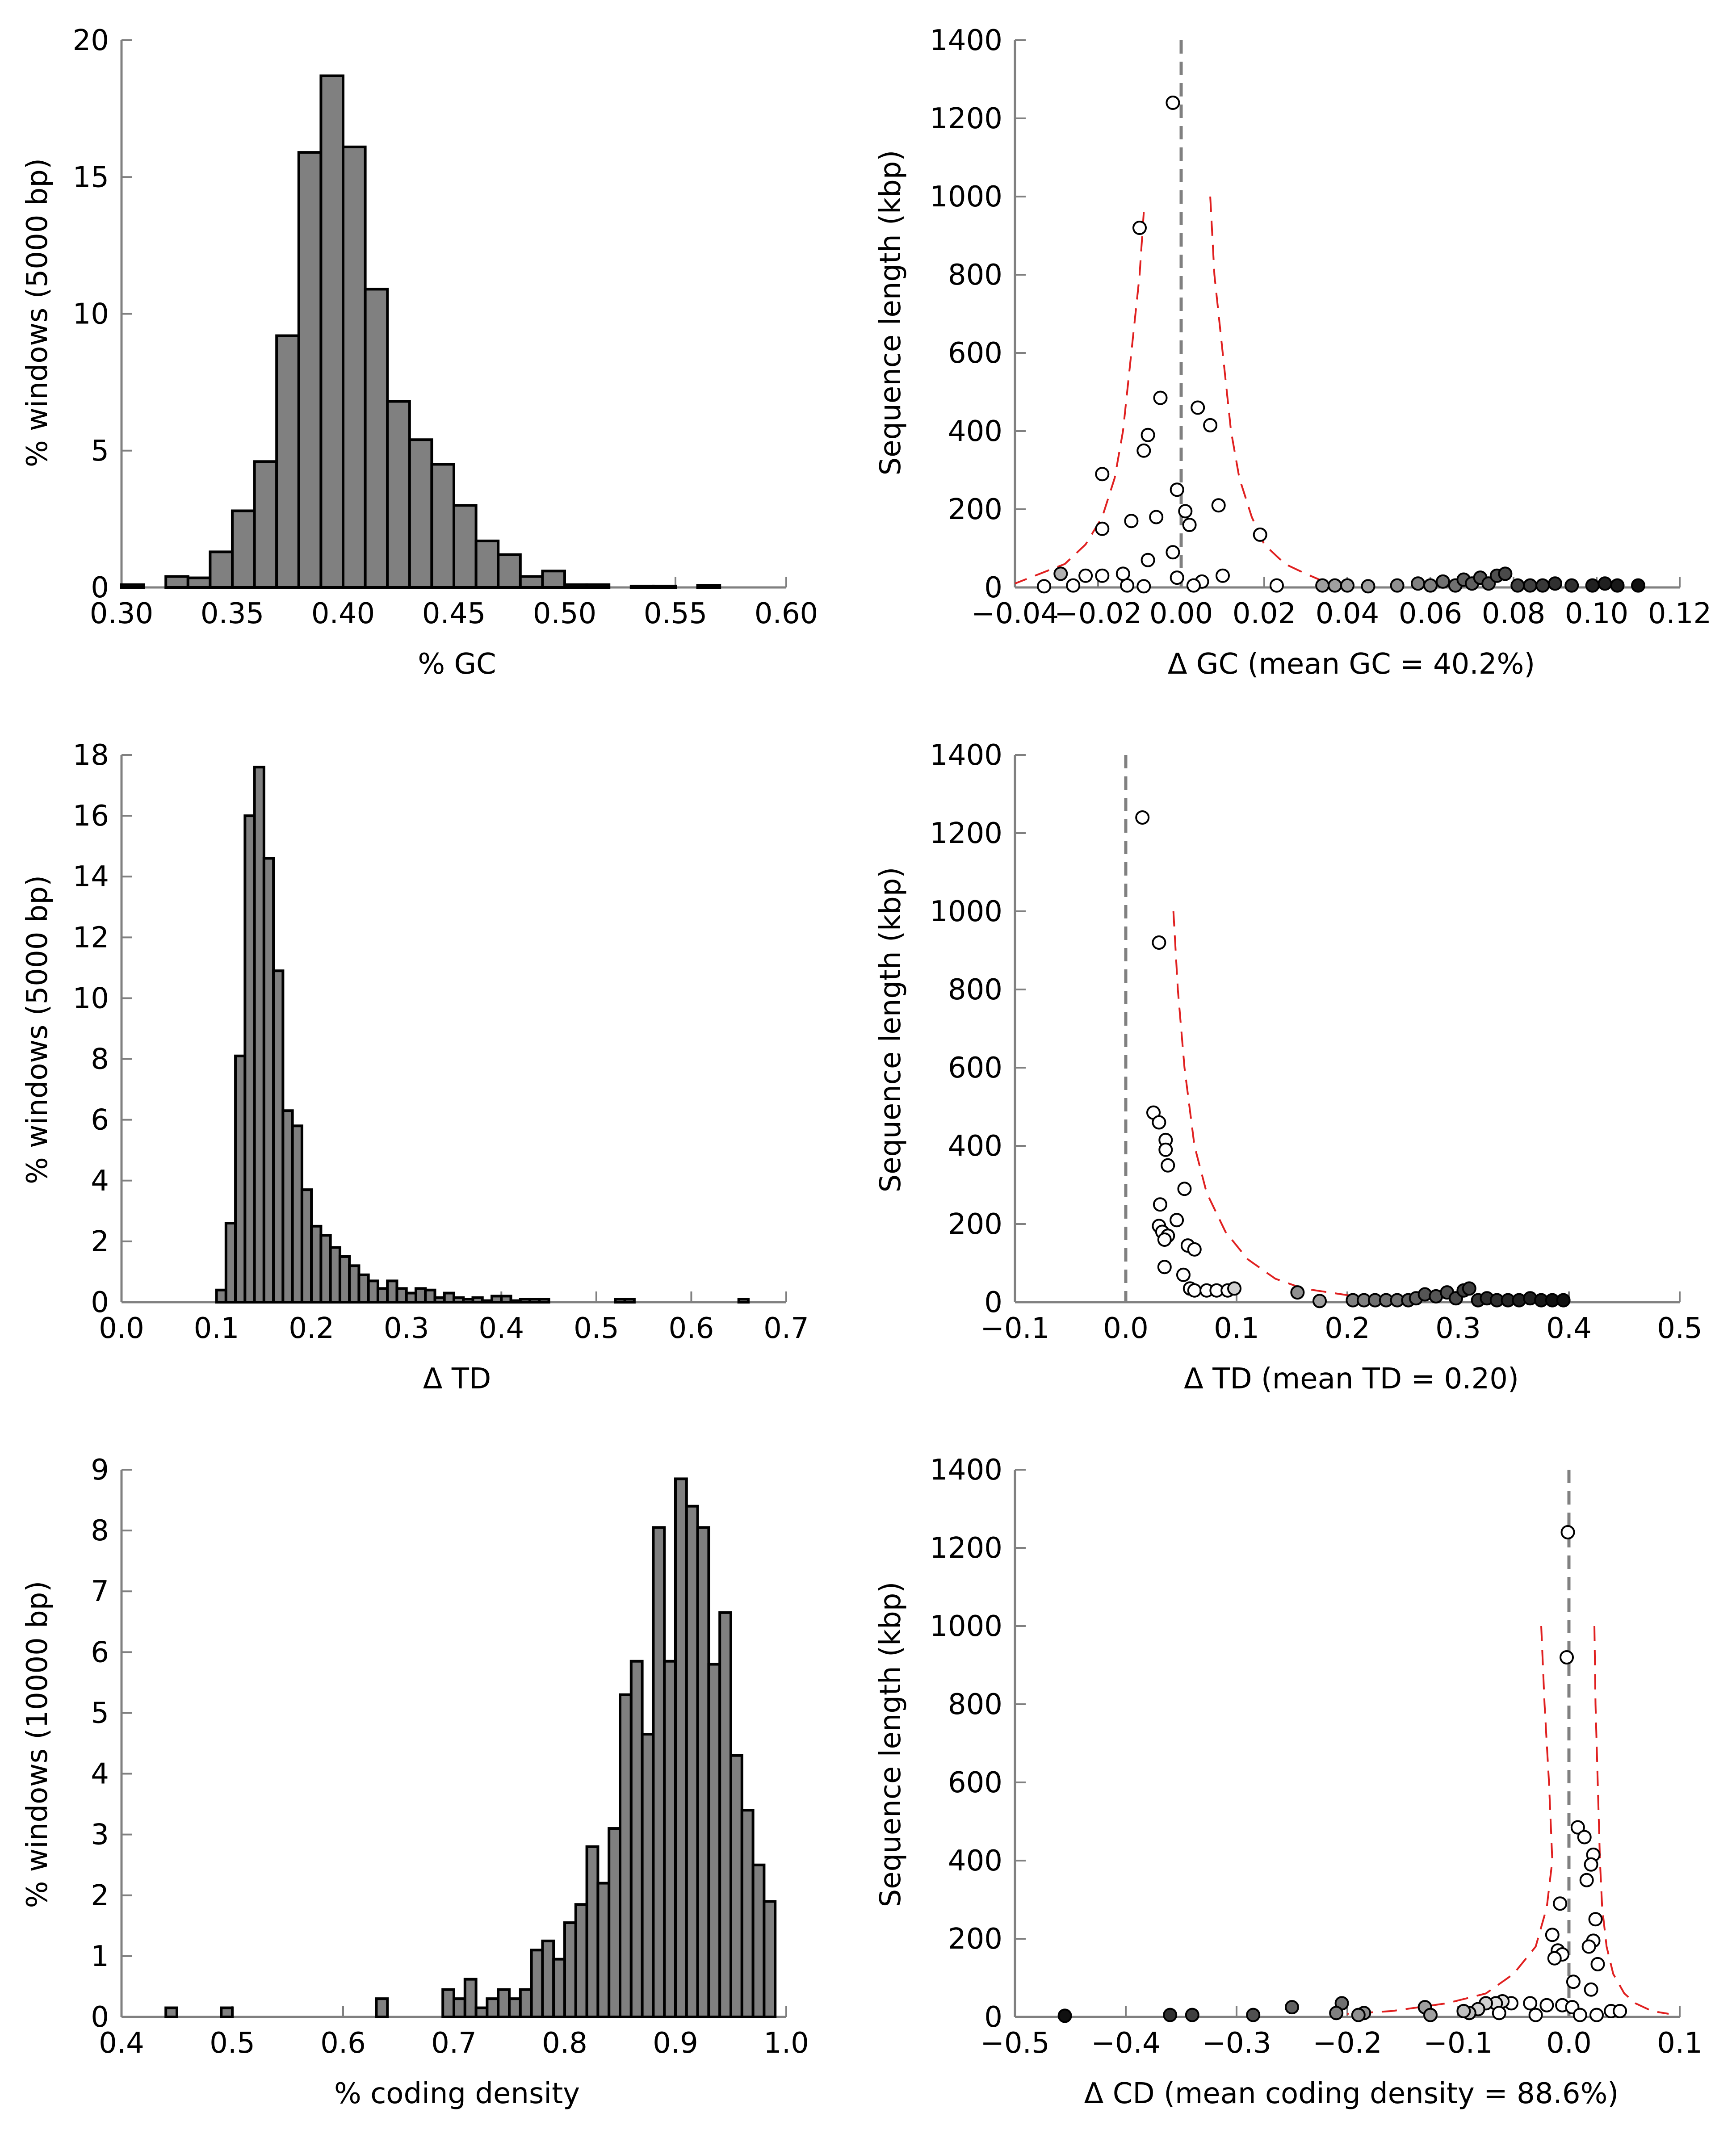 The width and height of the screenshot is (1736, 2138). Describe the element at coordinates (454, 2044) in the screenshot. I see `x-tick-label: 0.7` at that location.